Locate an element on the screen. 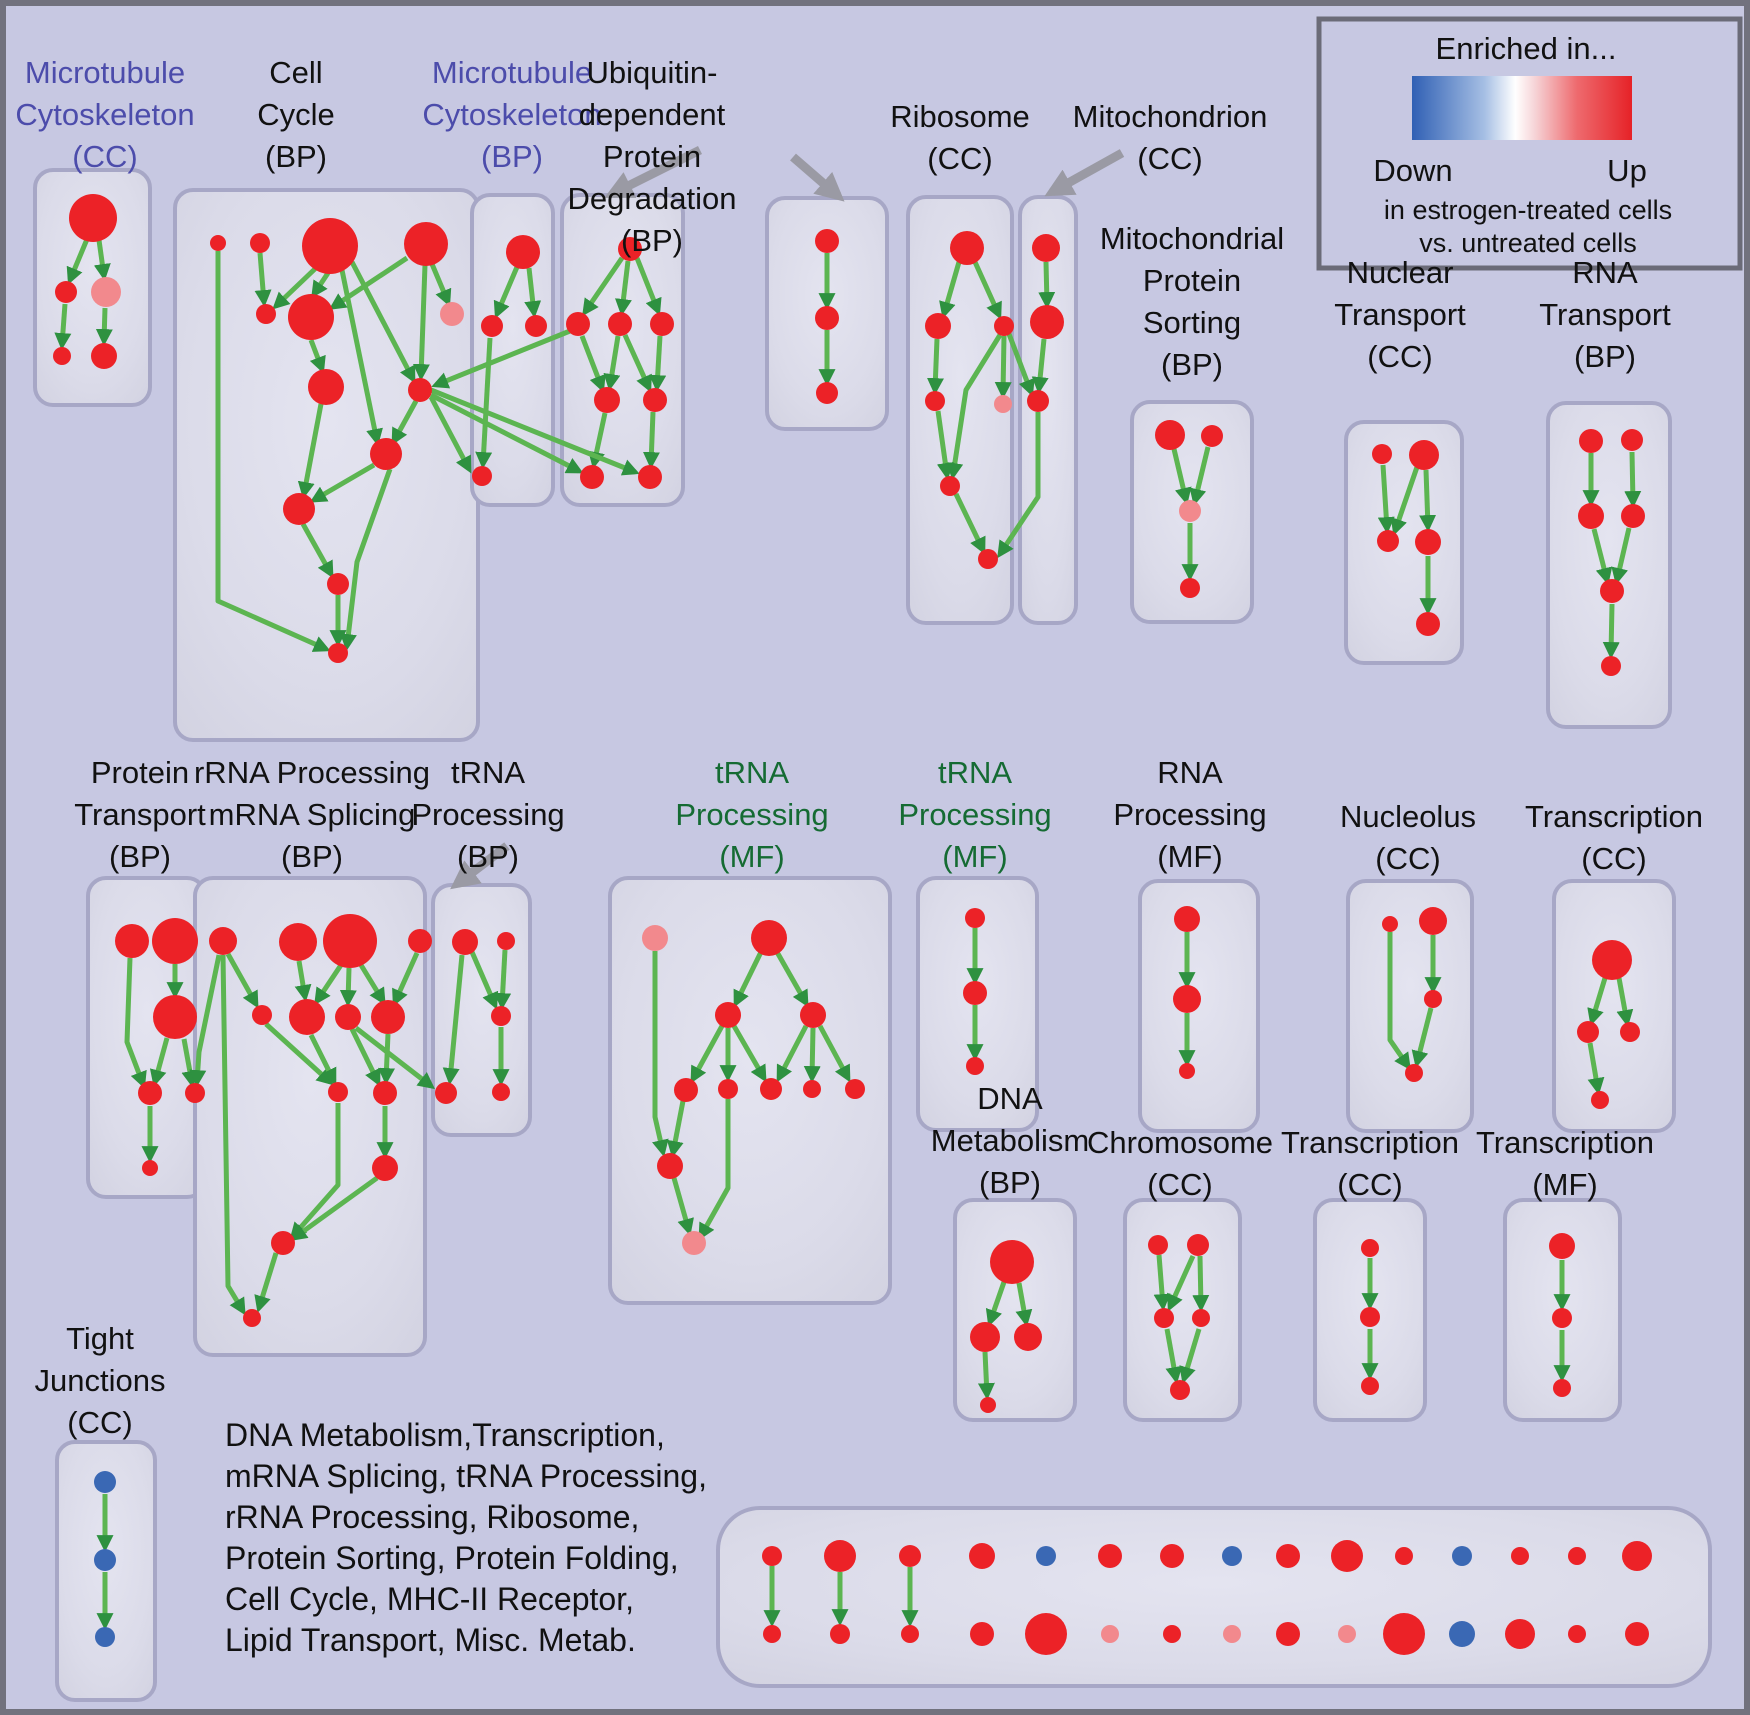 The width and height of the screenshot is (1750, 1715). legend-gradient-bar is located at coordinates (1522, 108).